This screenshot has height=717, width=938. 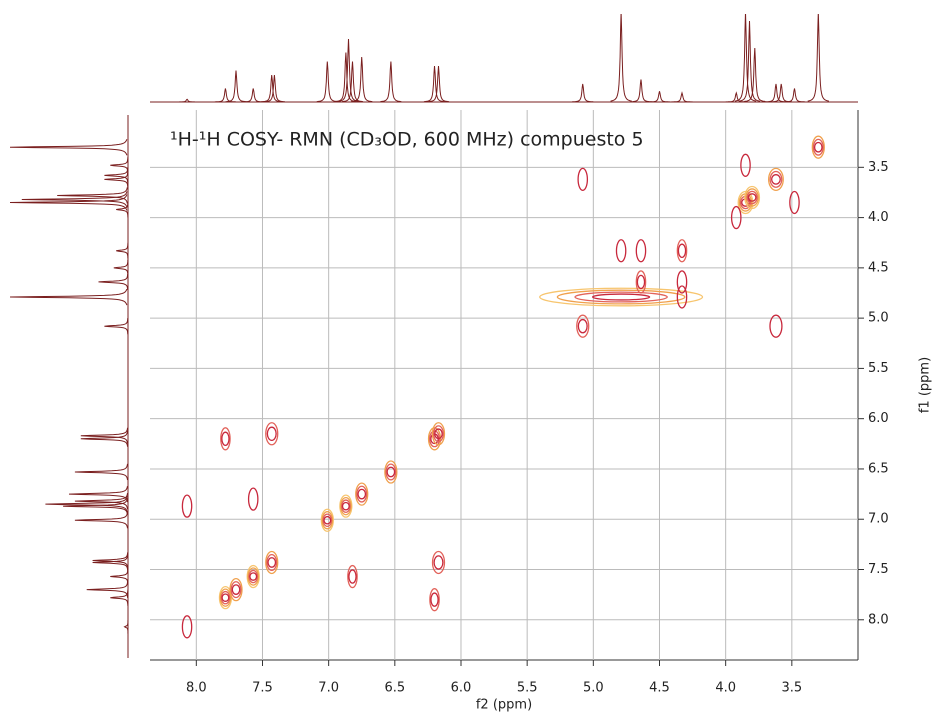 I want to click on x-tick-label: 4.5, so click(x=659, y=688).